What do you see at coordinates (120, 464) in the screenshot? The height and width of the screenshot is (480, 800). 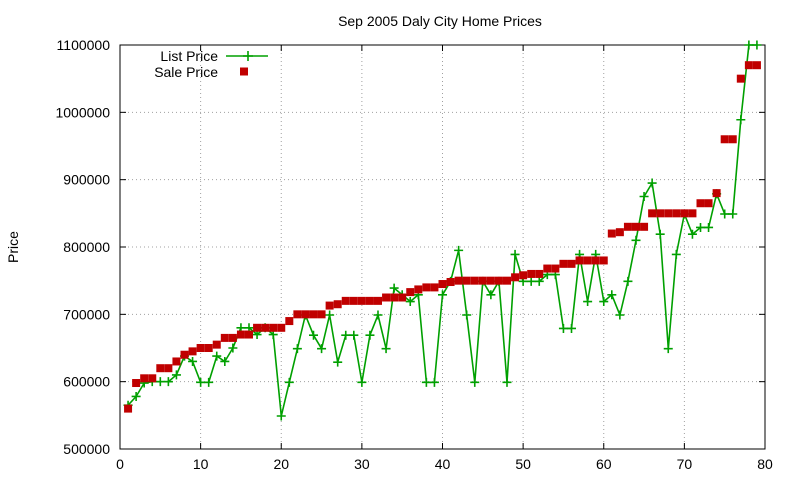 I see `x-tick-label: 0` at bounding box center [120, 464].